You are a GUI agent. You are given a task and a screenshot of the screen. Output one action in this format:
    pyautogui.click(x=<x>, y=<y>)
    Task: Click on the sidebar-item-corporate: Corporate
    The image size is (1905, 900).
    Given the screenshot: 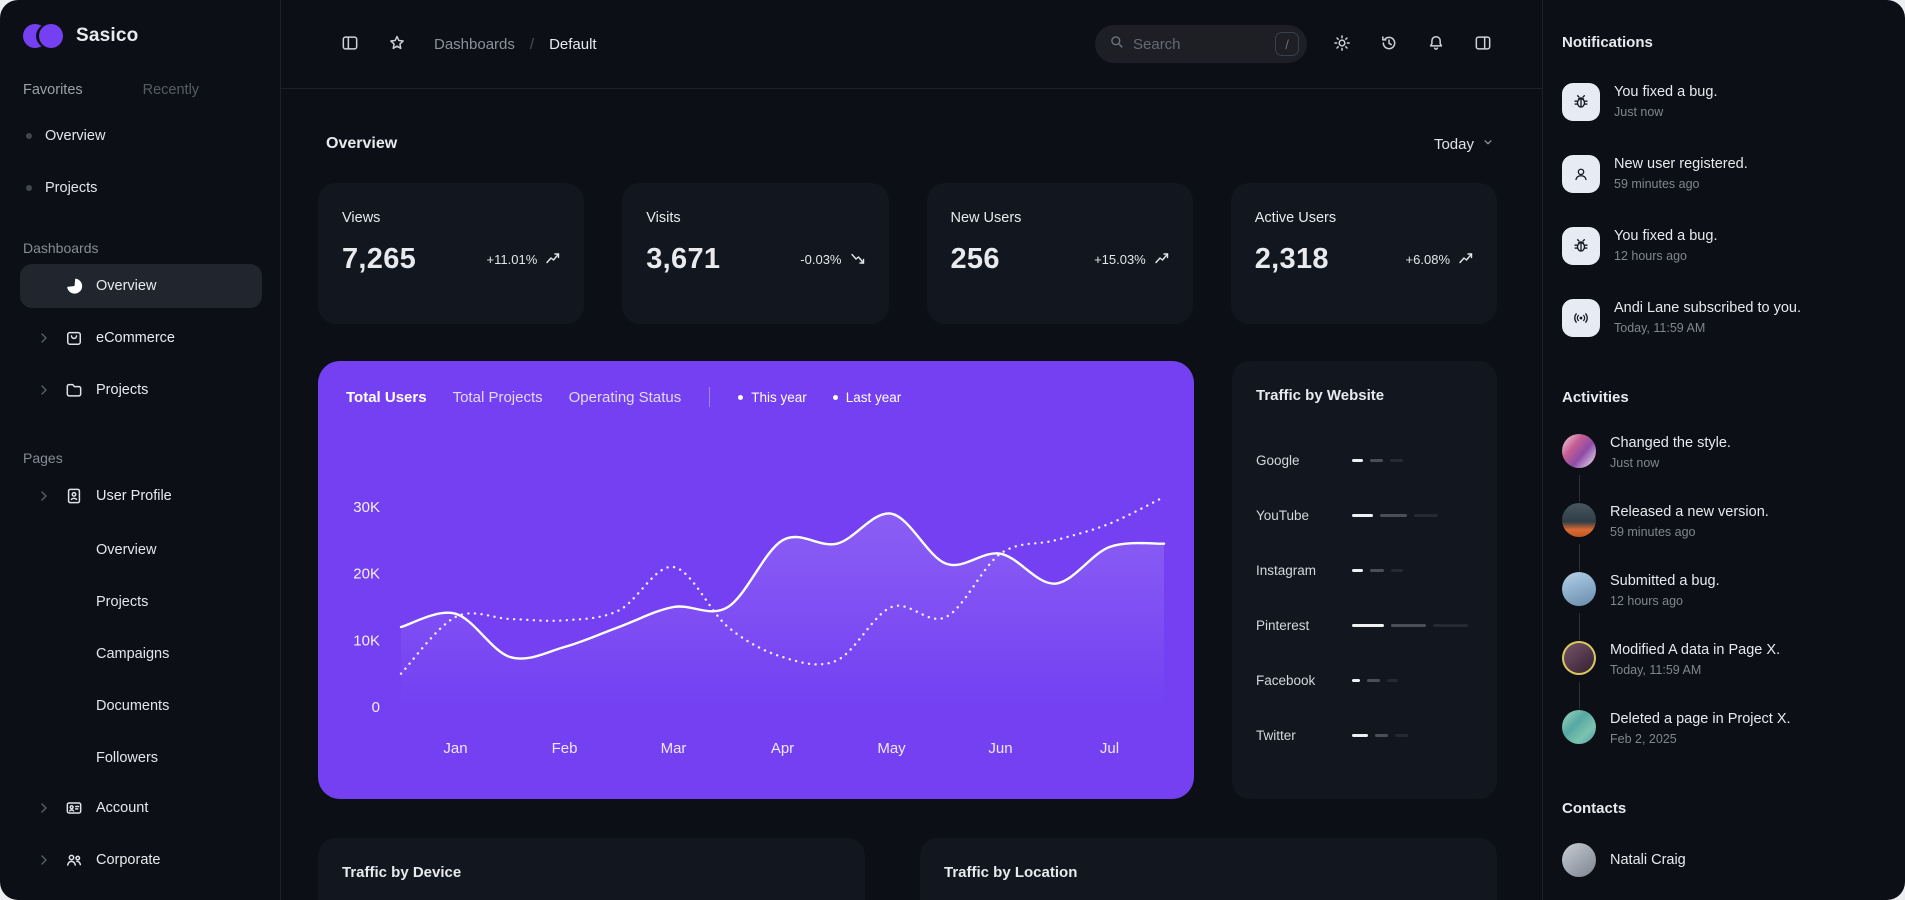 What is the action you would take?
    pyautogui.click(x=141, y=860)
    